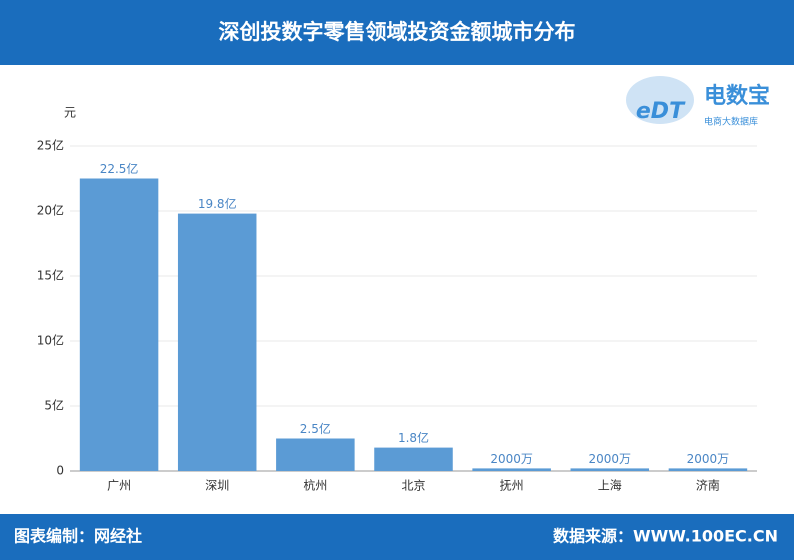 The width and height of the screenshot is (794, 560). I want to click on y-tick-label: 10亿, so click(50, 340).